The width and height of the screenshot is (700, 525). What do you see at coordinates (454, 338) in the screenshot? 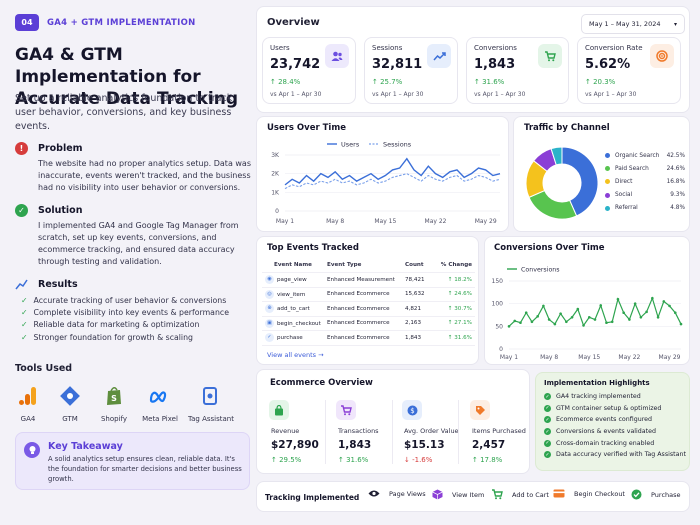
I see `event-change-cell: ↑ 31.6%` at bounding box center [454, 338].